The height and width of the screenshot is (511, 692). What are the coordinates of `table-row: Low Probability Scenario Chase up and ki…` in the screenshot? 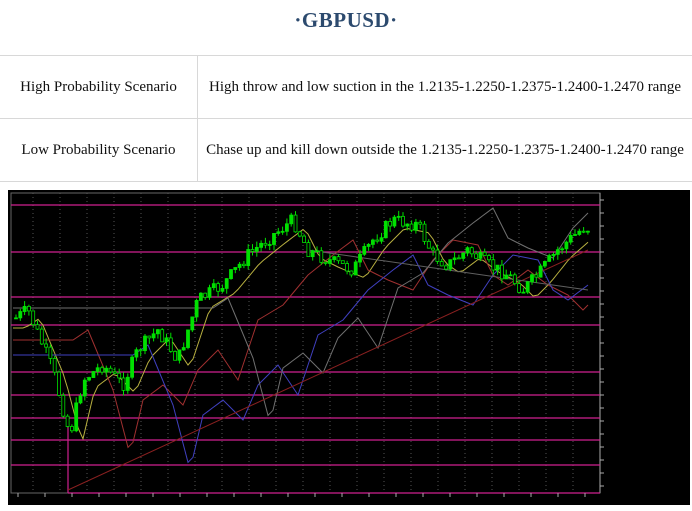 It's located at (346, 150).